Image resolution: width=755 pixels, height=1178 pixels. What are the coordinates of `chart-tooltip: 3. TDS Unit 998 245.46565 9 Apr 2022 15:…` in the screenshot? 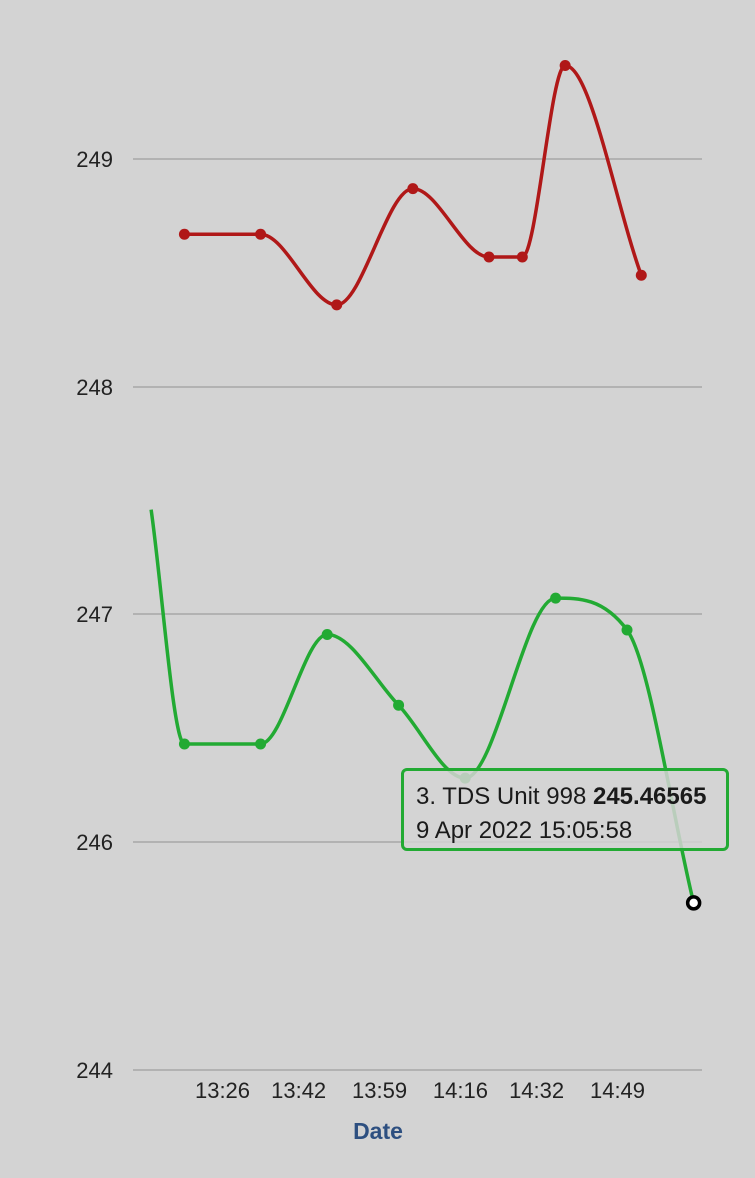 It's located at (565, 809).